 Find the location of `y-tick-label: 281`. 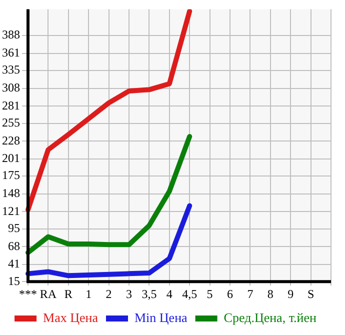

y-tick-label: 281 is located at coordinates (11, 105).